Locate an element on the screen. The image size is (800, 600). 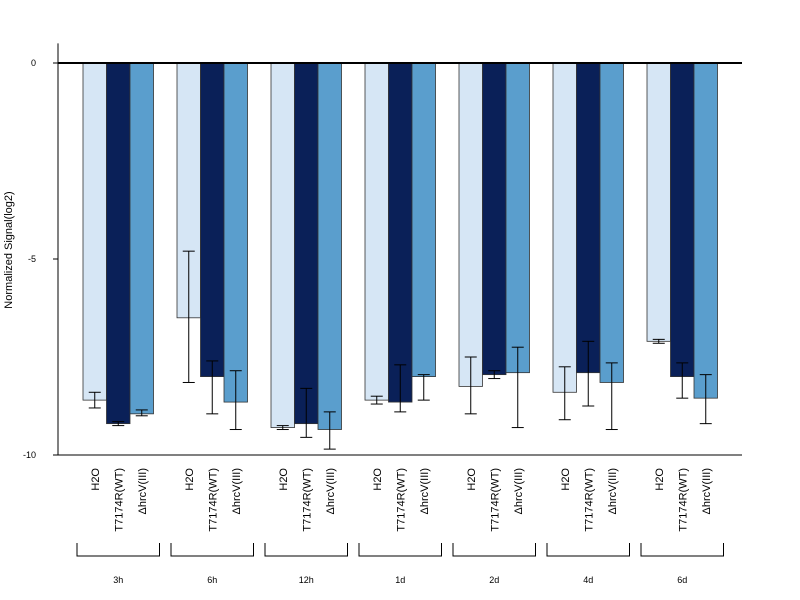
group-label: 1d is located at coordinates (400, 580).